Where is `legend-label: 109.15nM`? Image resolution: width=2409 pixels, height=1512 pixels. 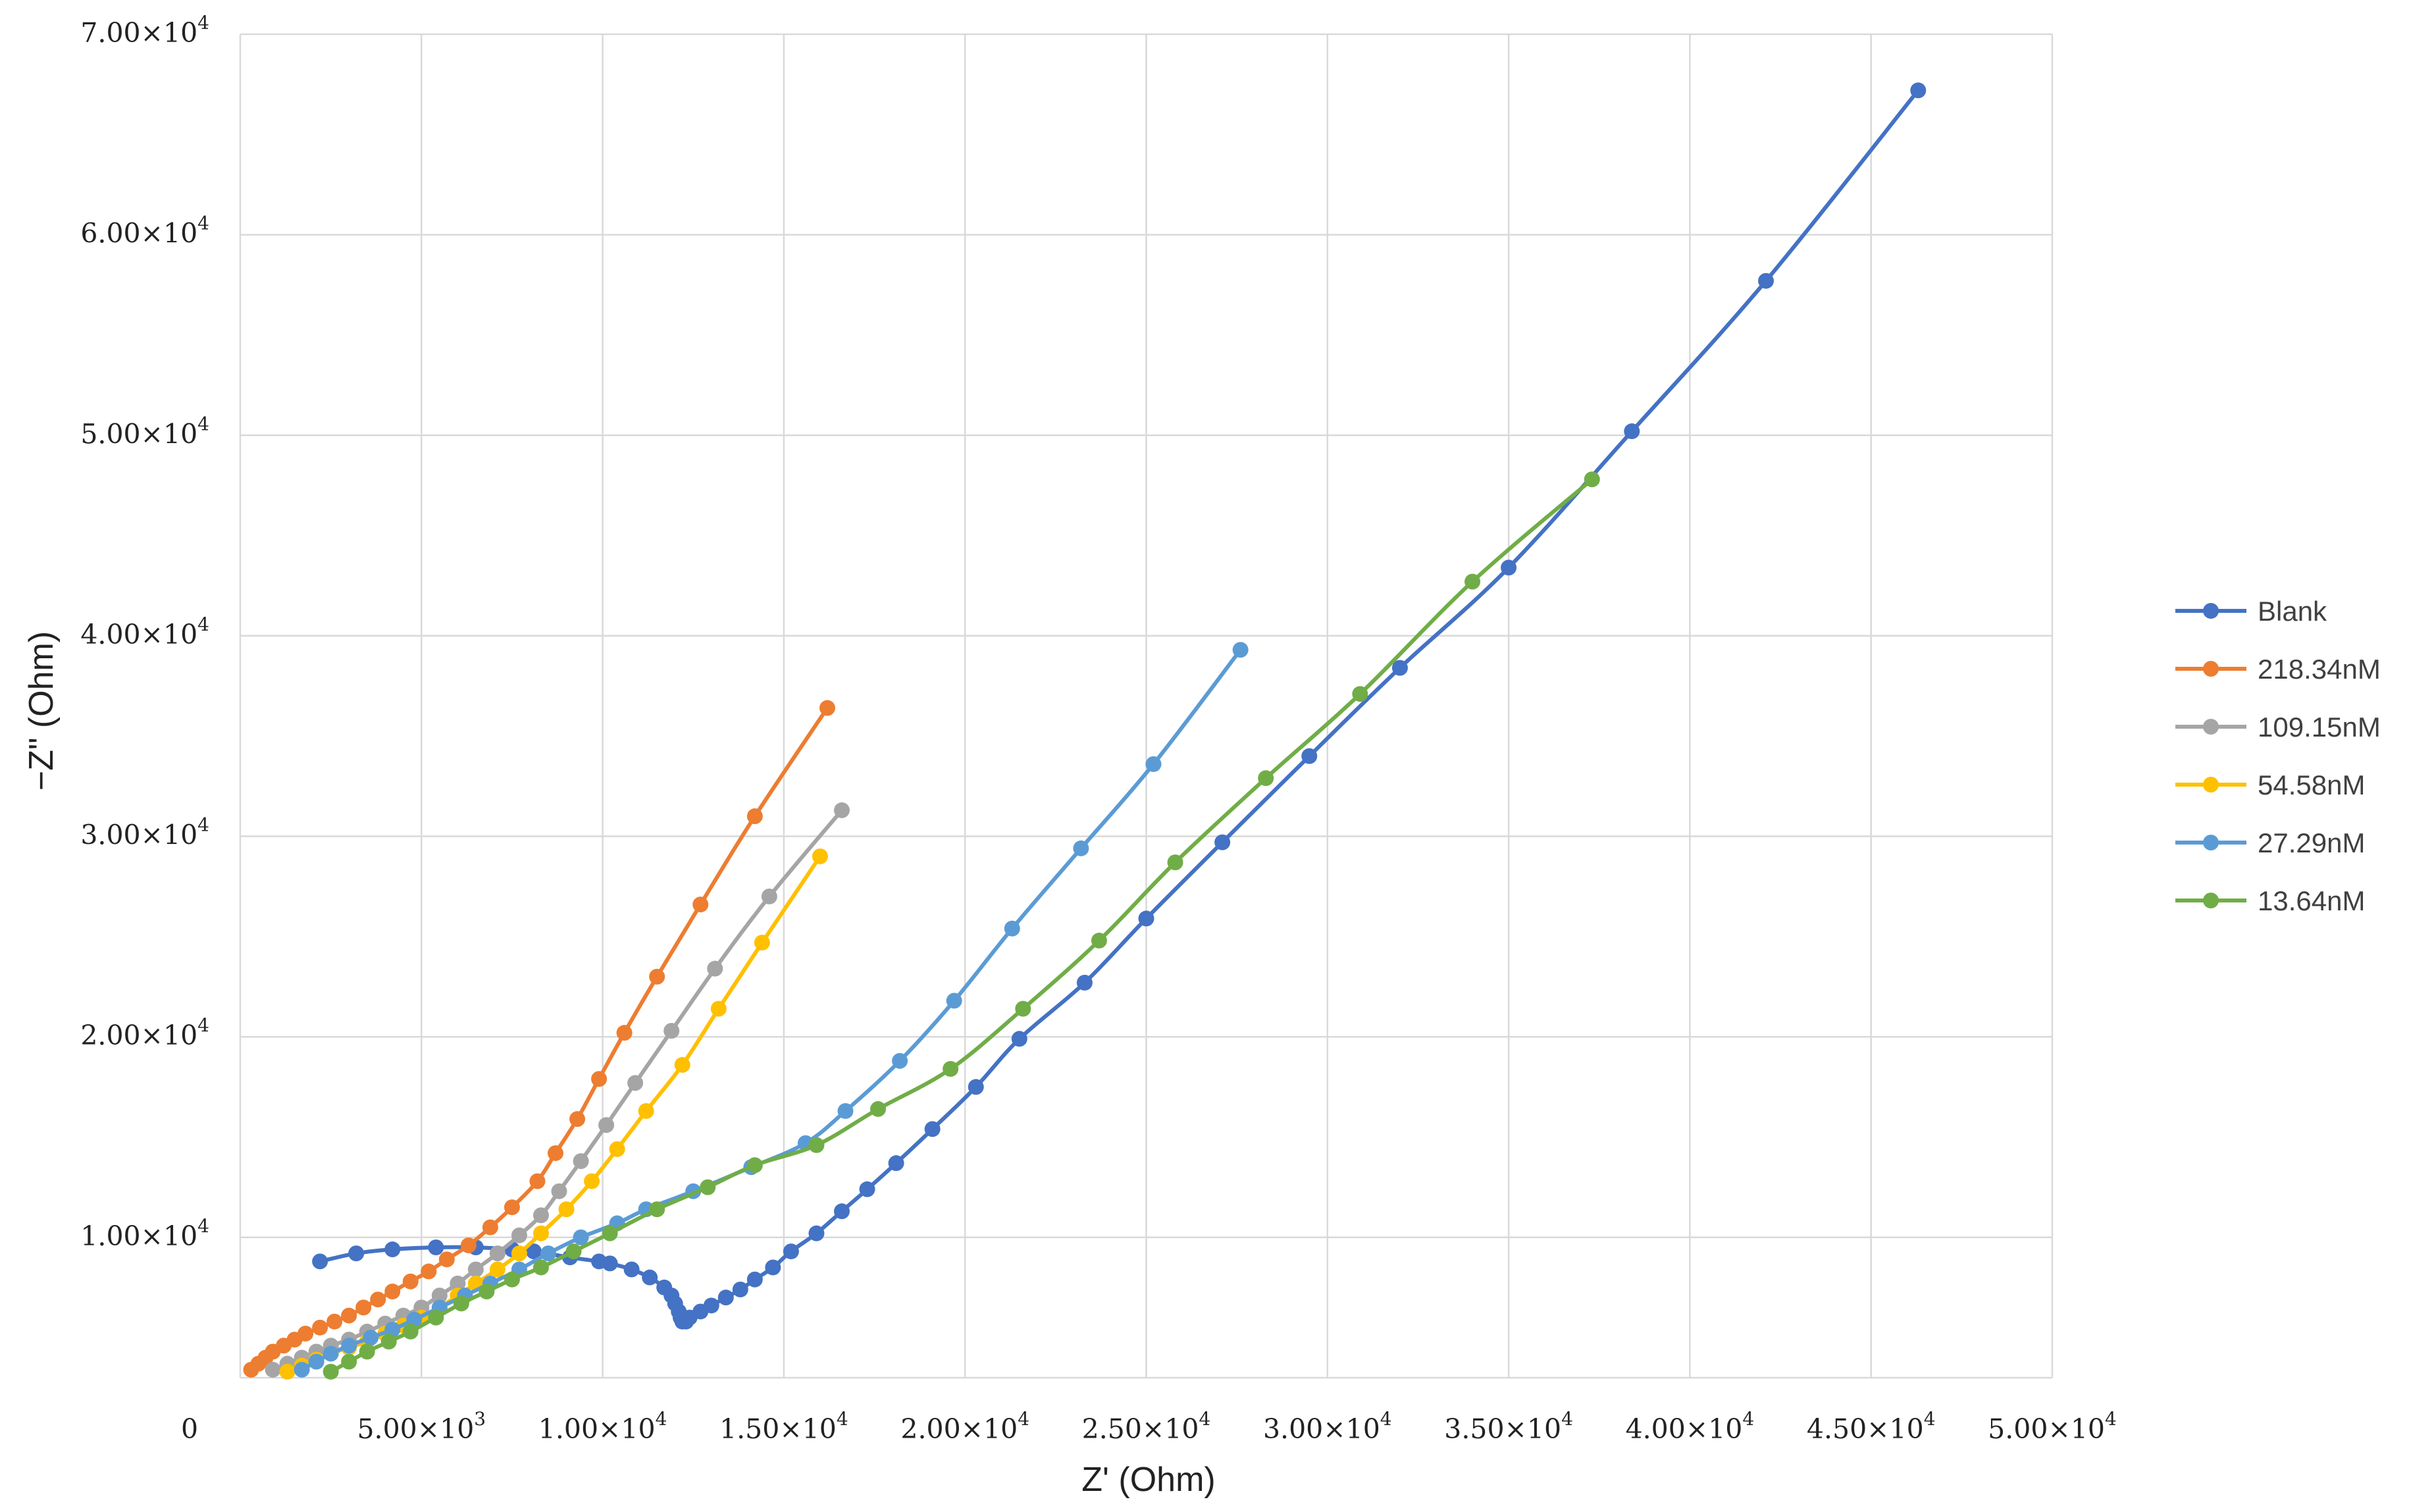
legend-label: 109.15nM is located at coordinates (2319, 727).